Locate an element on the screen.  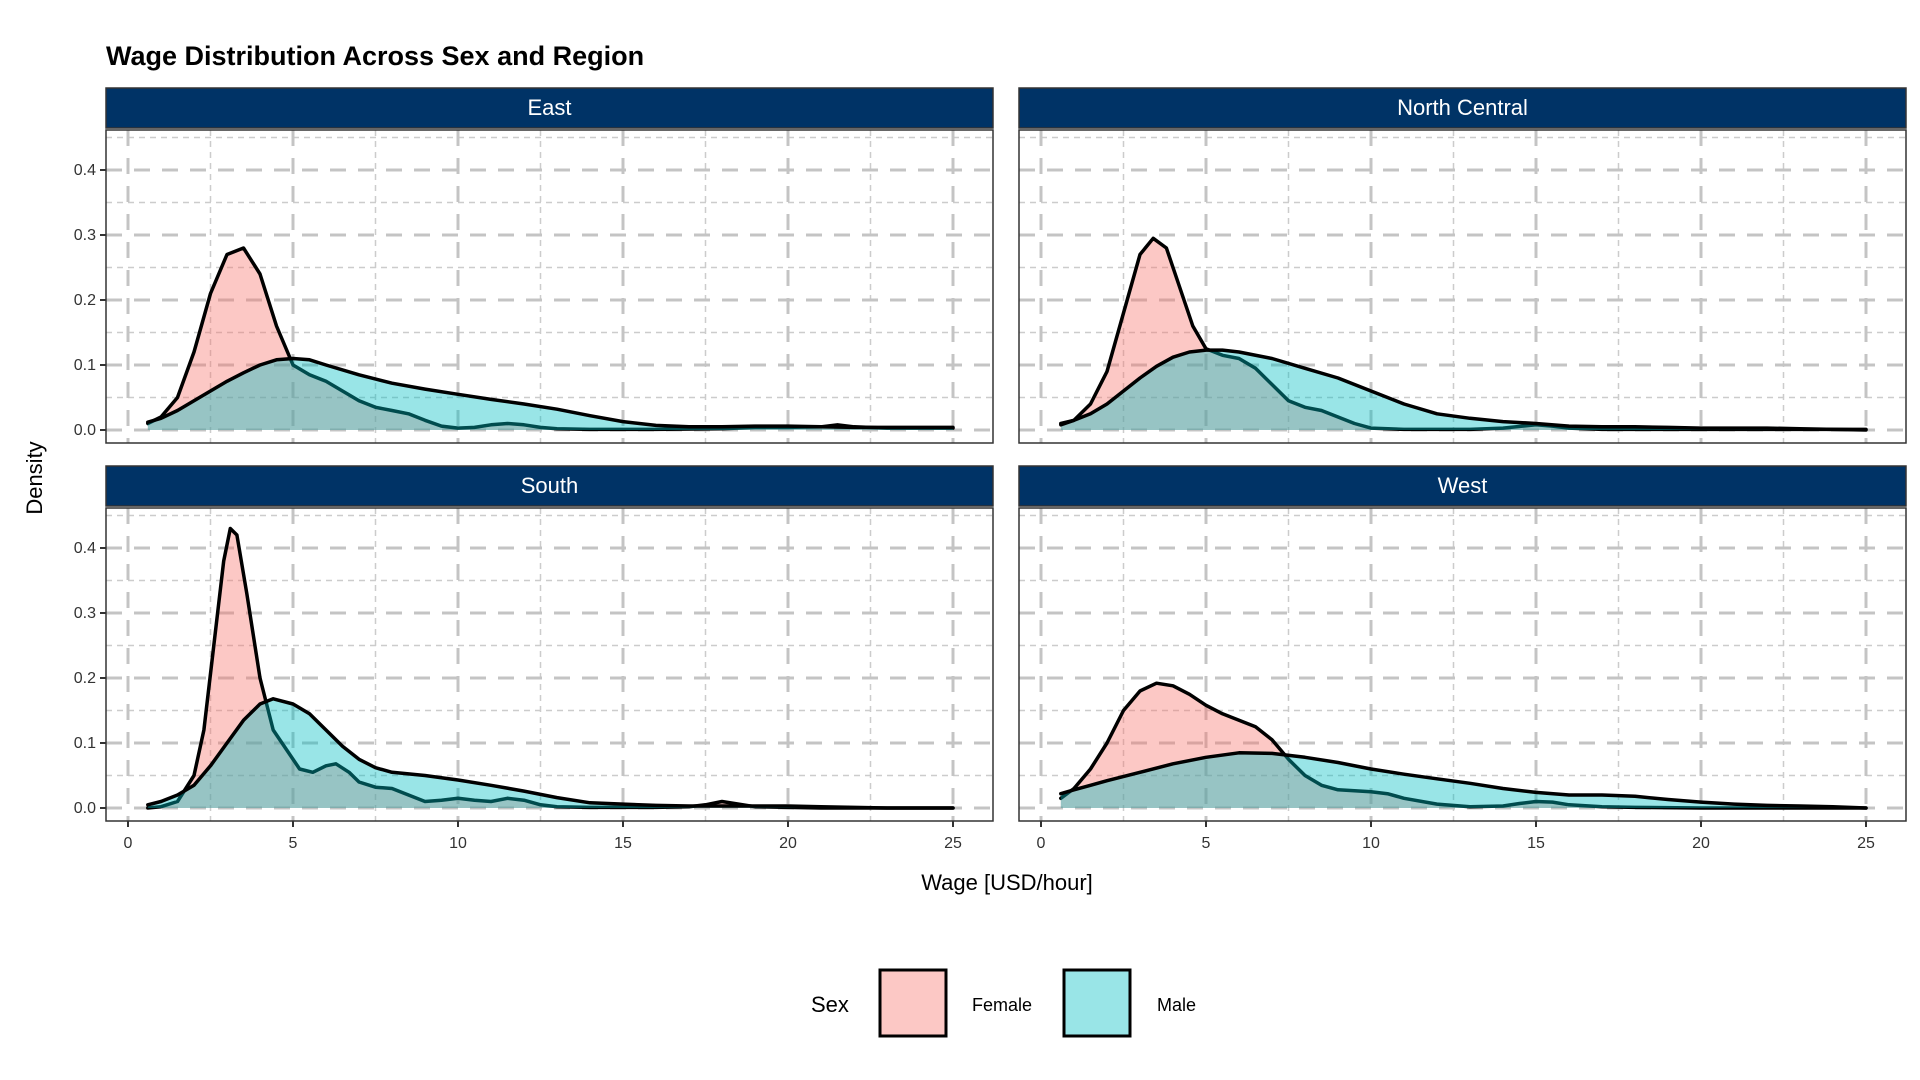
chart-title: Wage Distribution Across Sex and Region is located at coordinates (375, 56).